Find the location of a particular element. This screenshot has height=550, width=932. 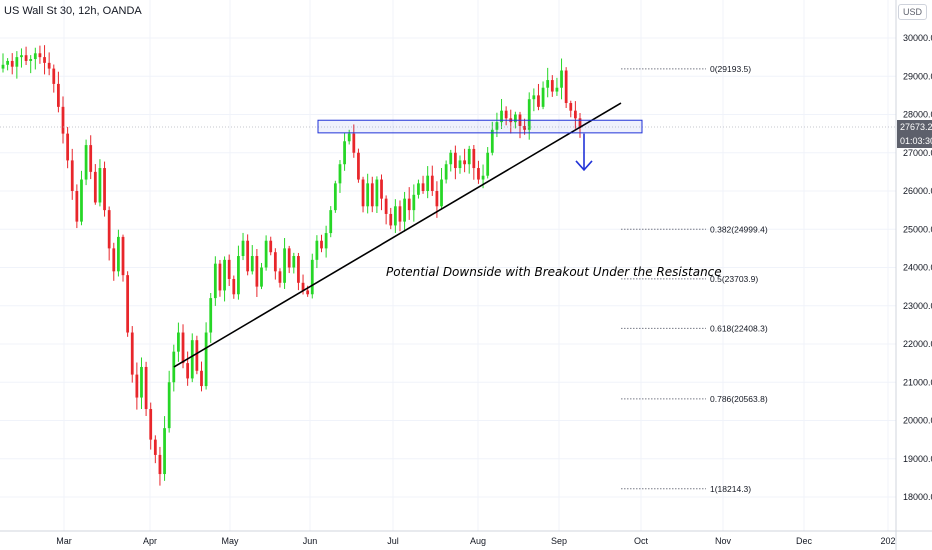

time-tick-label: 202 is located at coordinates (887, 541).